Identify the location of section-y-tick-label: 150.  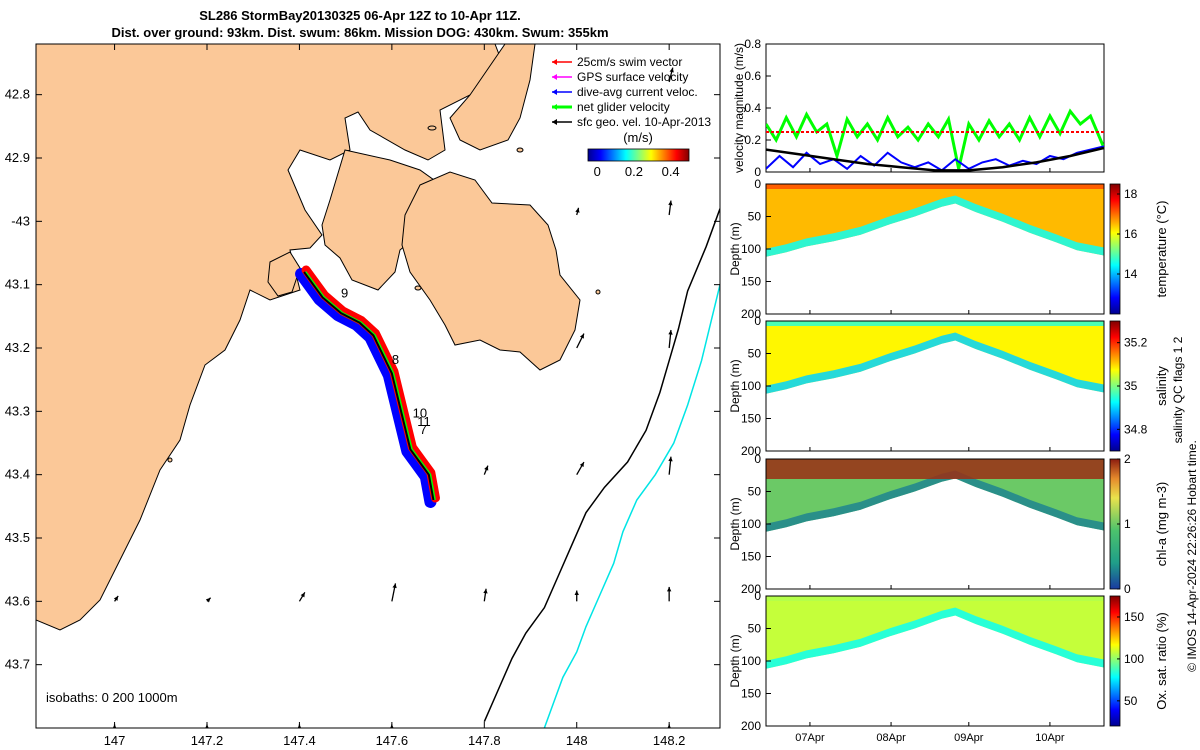
(751, 419).